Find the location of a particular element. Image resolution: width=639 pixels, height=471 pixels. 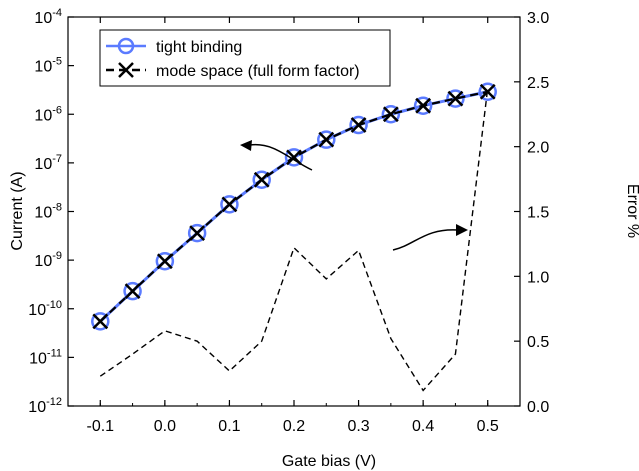

y-left-tick-label: 10⁻⁴ is located at coordinates (48, 17).